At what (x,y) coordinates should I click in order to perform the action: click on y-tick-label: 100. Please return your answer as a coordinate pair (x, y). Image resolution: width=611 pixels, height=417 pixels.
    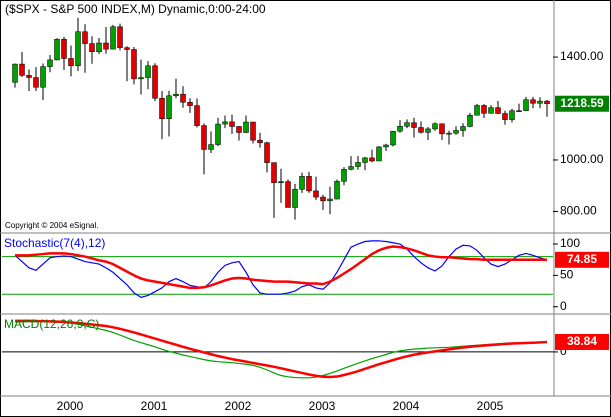
    Looking at the image, I should click on (570, 243).